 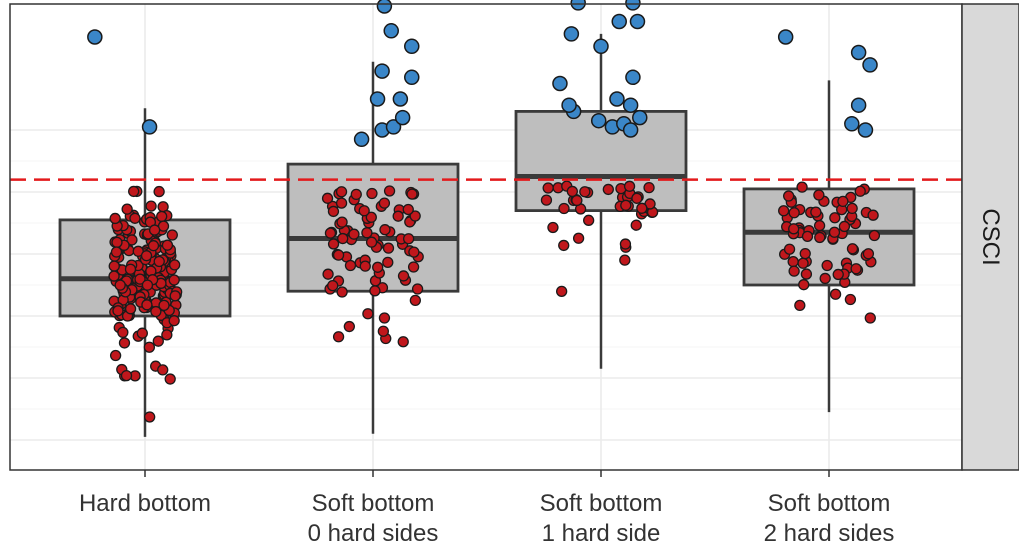 What do you see at coordinates (601, 518) in the screenshot?
I see `x-tick-label-2: Soft bottom 1 hard side` at bounding box center [601, 518].